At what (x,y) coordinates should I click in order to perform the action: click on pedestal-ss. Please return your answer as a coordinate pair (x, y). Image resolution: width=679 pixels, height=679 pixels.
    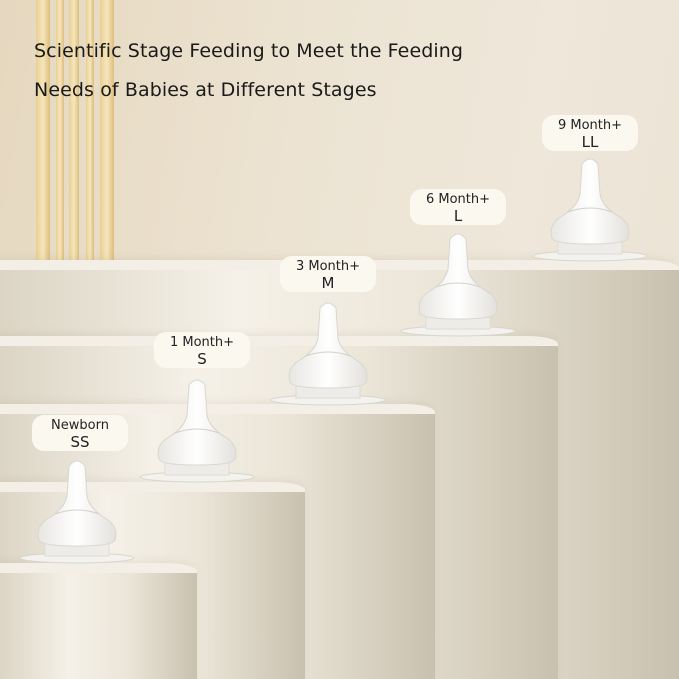
    Looking at the image, I should click on (98, 621).